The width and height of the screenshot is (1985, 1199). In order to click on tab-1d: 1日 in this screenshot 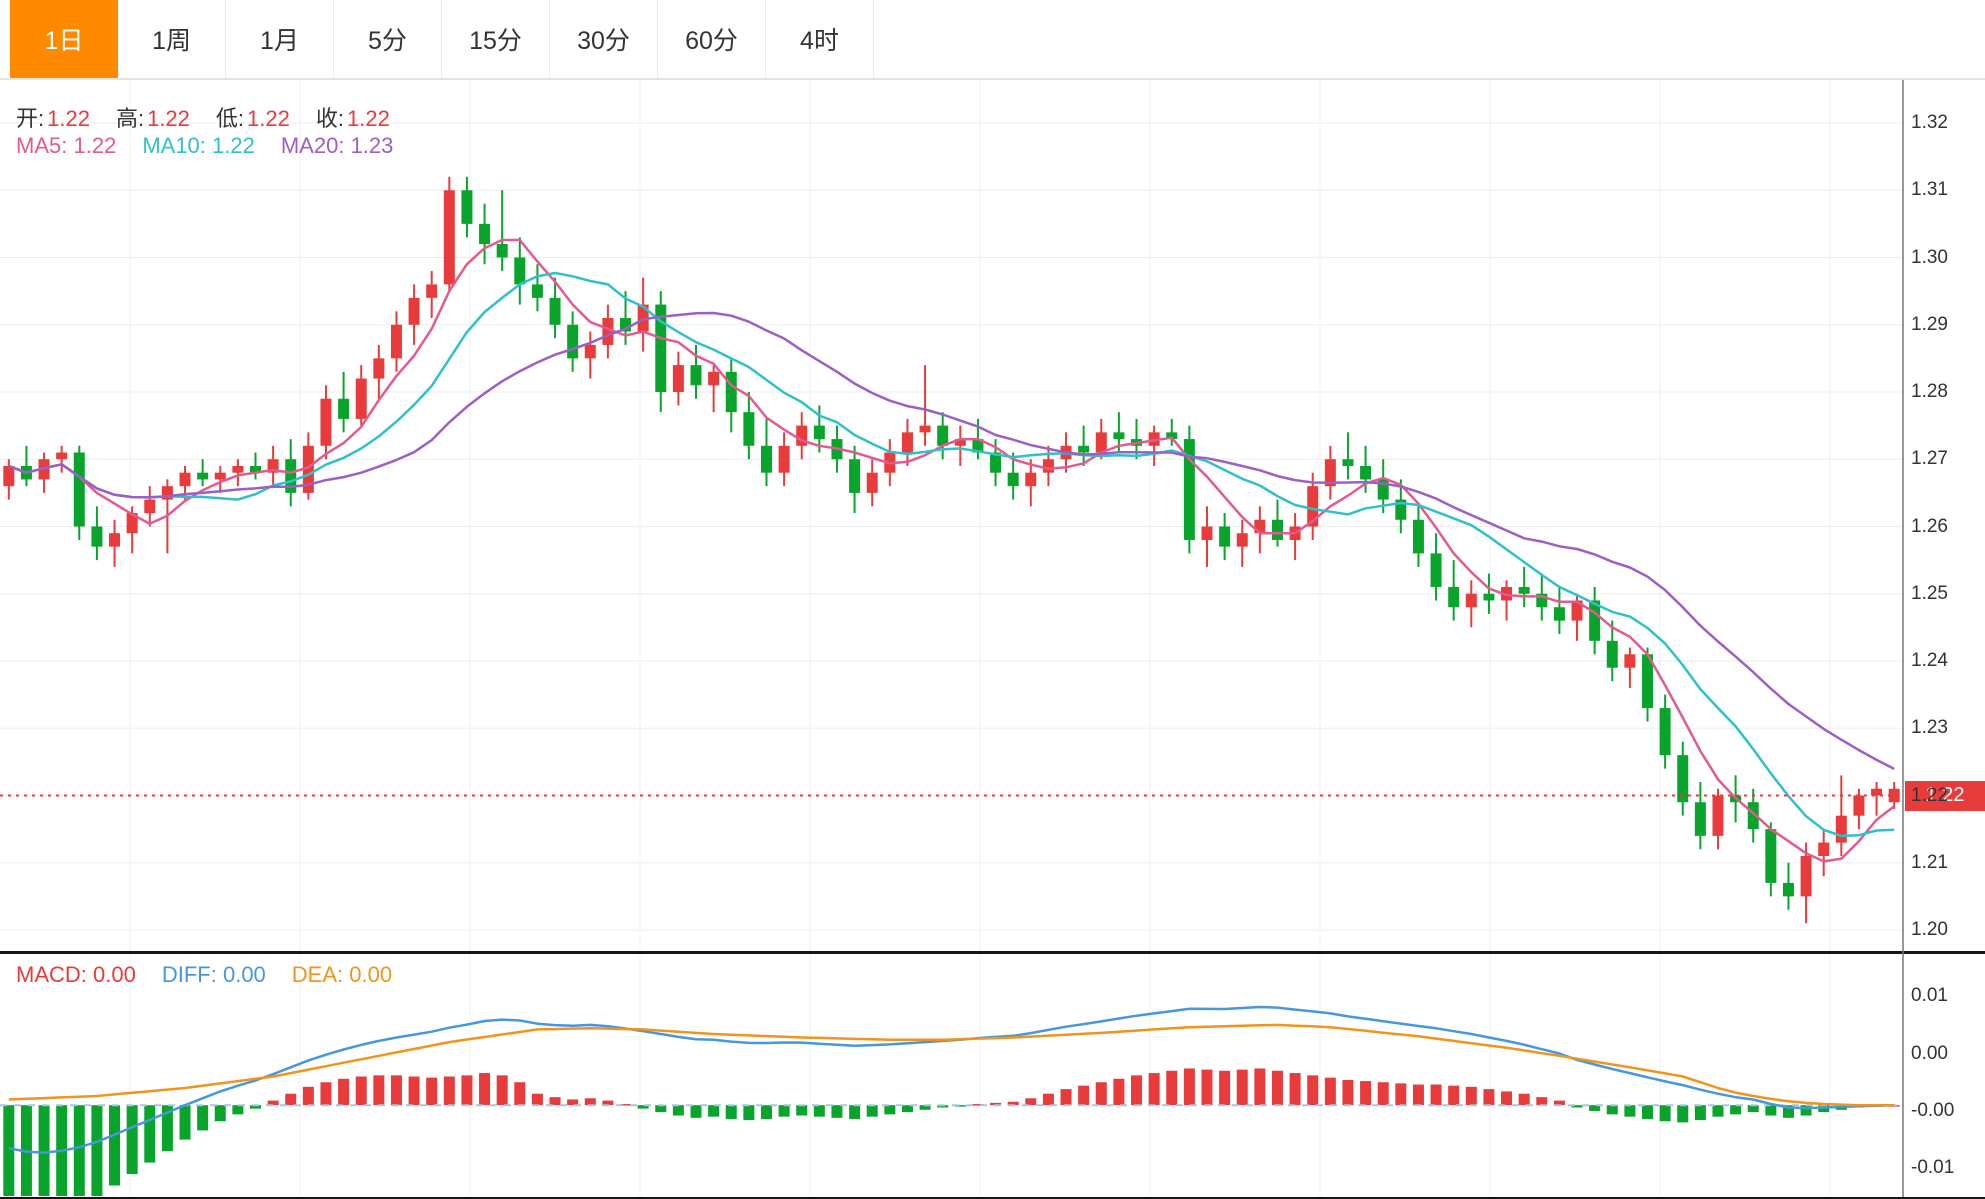, I will do `click(64, 39)`.